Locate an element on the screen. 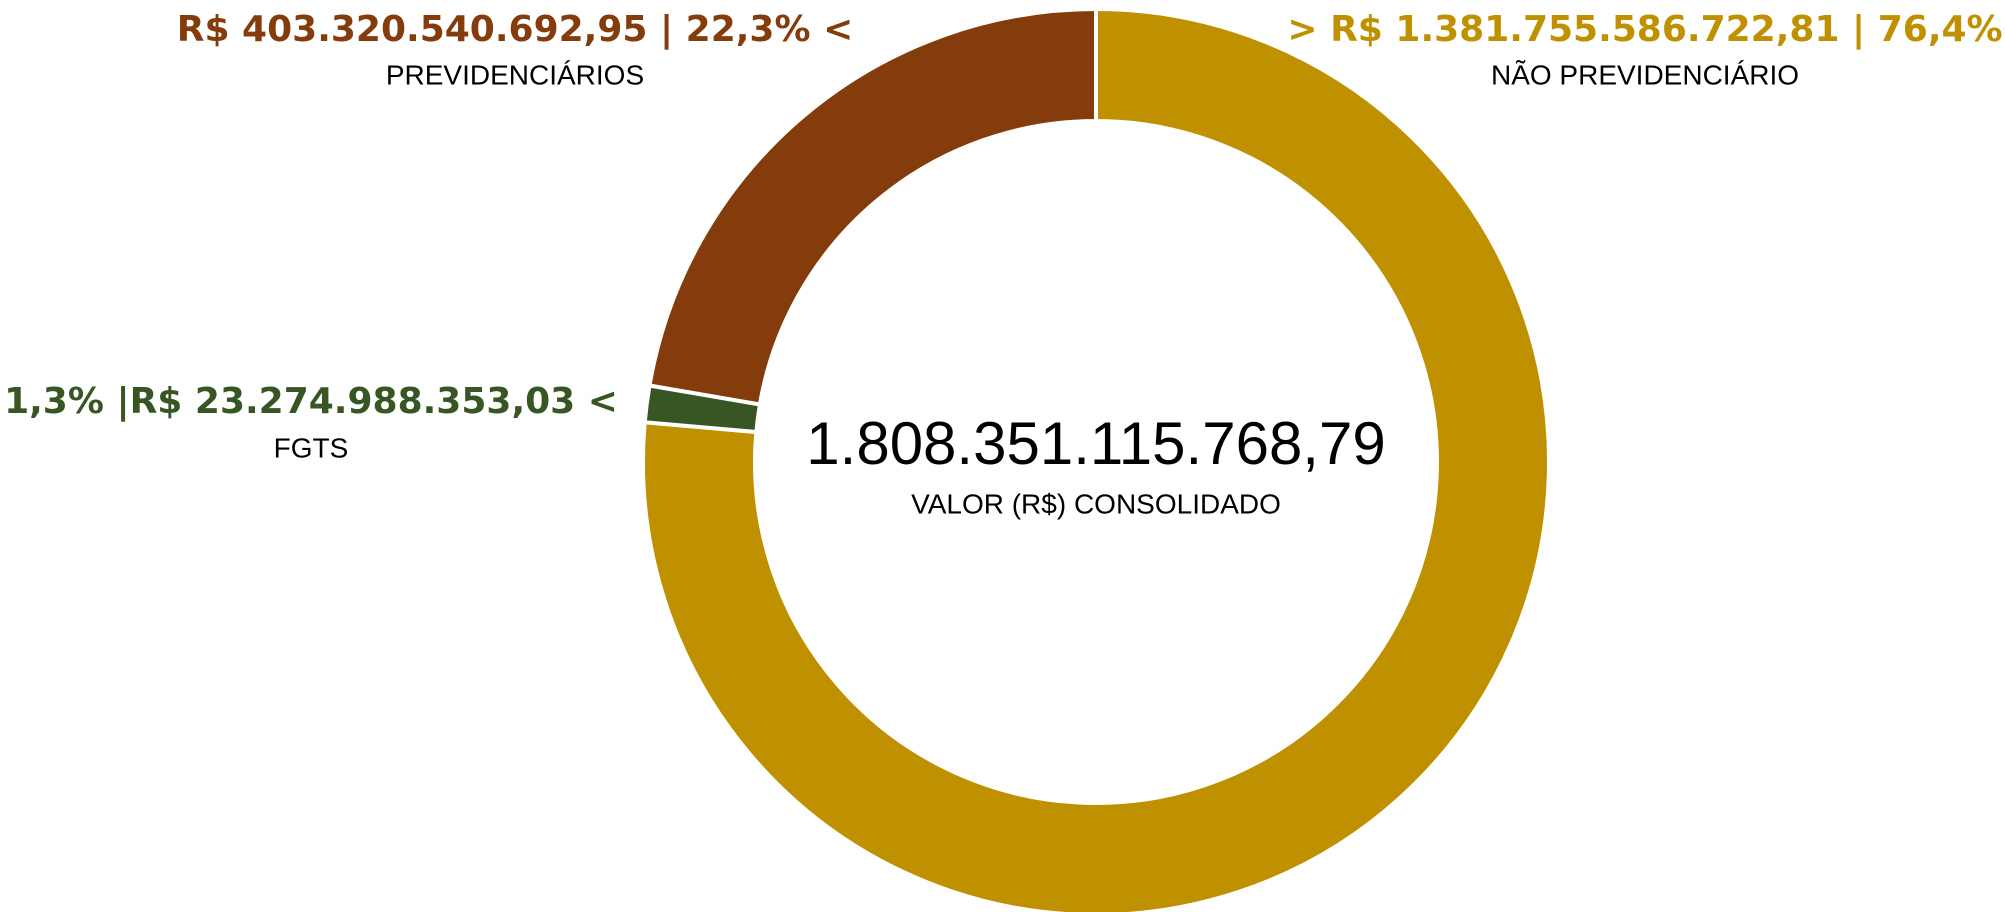 This screenshot has width=2005, height=912. value-label: > R$ 1.381.755.586.722,81 | 76,4% is located at coordinates (1644, 29).